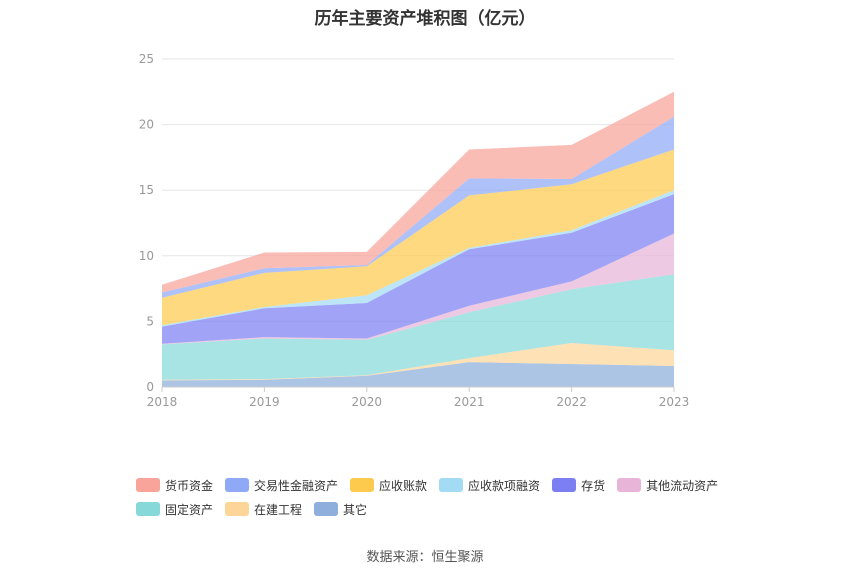  I want to click on legend-item-receivables: 应收账款, so click(388, 485).